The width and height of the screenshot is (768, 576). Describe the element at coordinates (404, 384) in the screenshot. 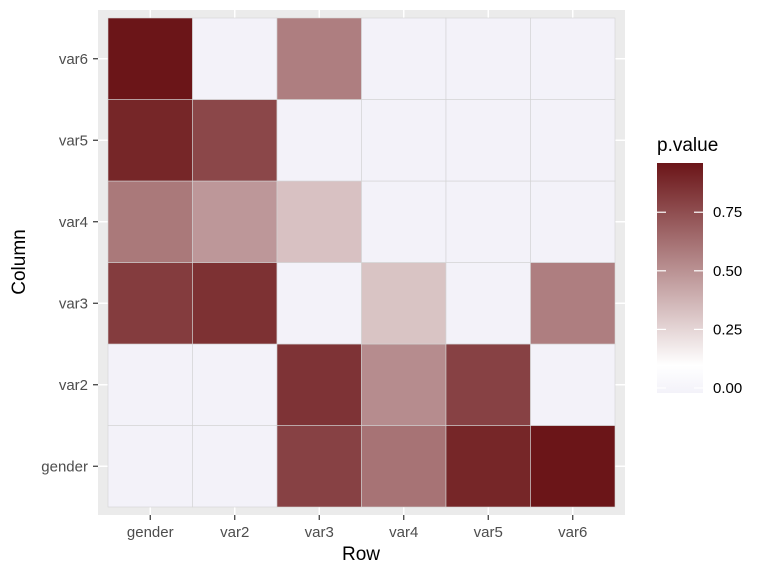

I see `heatmap-tile-var4-var2` at that location.